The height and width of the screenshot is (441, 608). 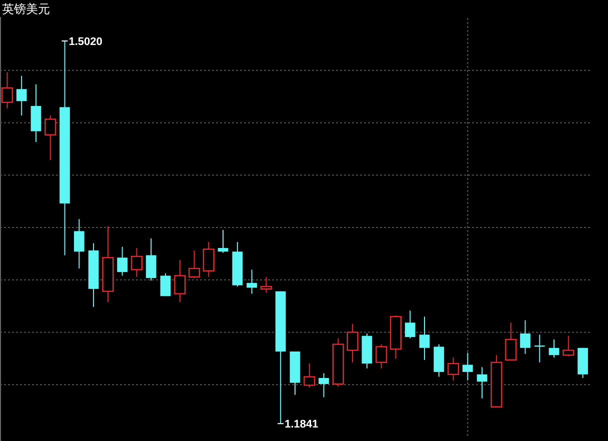 I want to click on annotation: 1.1841, so click(x=301, y=424).